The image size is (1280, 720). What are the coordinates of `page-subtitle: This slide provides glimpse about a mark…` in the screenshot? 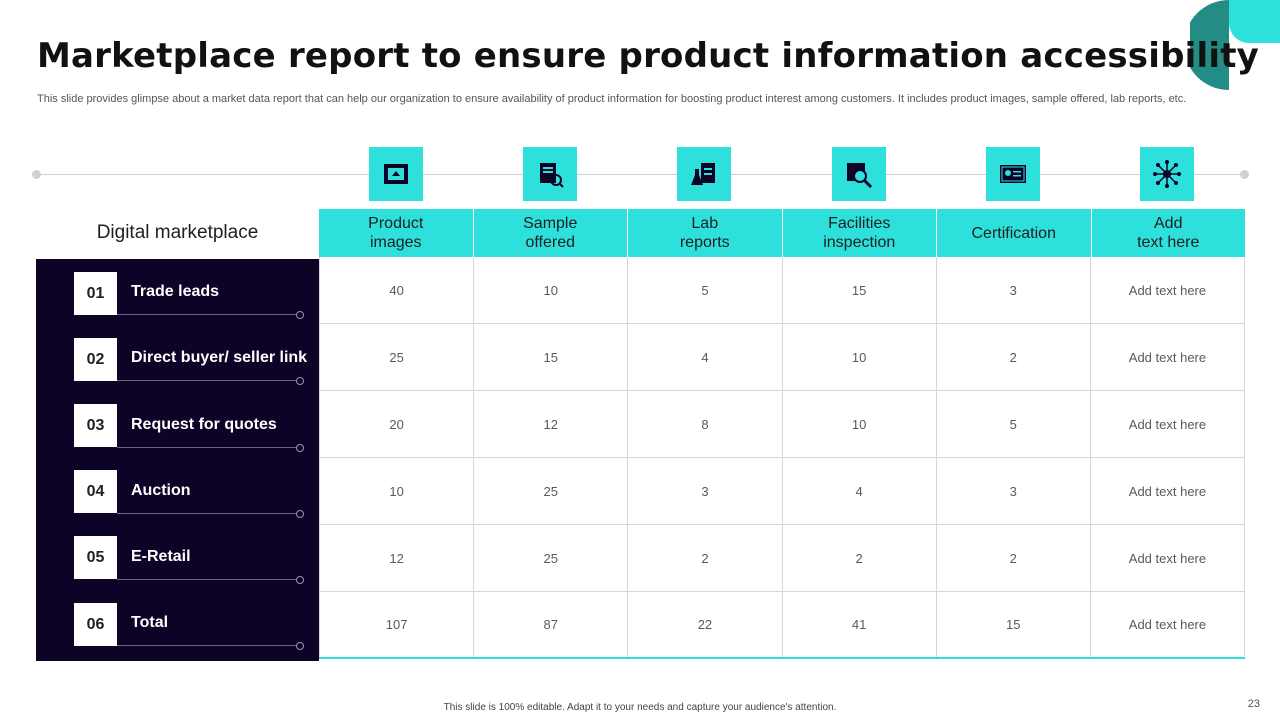 It's located at (612, 99).